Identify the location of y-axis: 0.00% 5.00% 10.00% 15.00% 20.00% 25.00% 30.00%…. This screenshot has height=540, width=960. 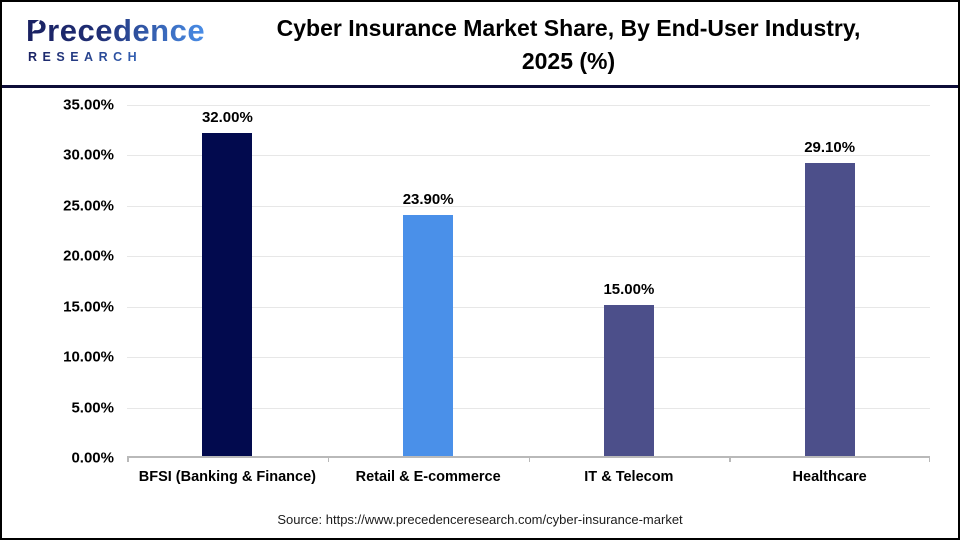
(58, 282).